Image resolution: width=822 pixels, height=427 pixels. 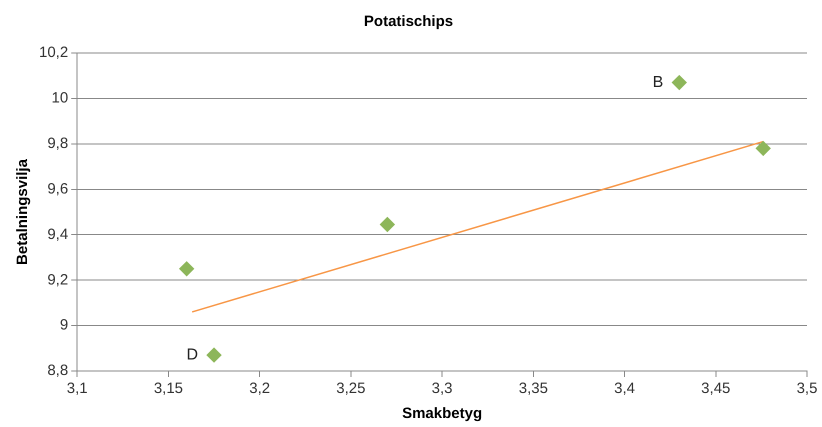 What do you see at coordinates (192, 355) in the screenshot?
I see `annotation: D` at bounding box center [192, 355].